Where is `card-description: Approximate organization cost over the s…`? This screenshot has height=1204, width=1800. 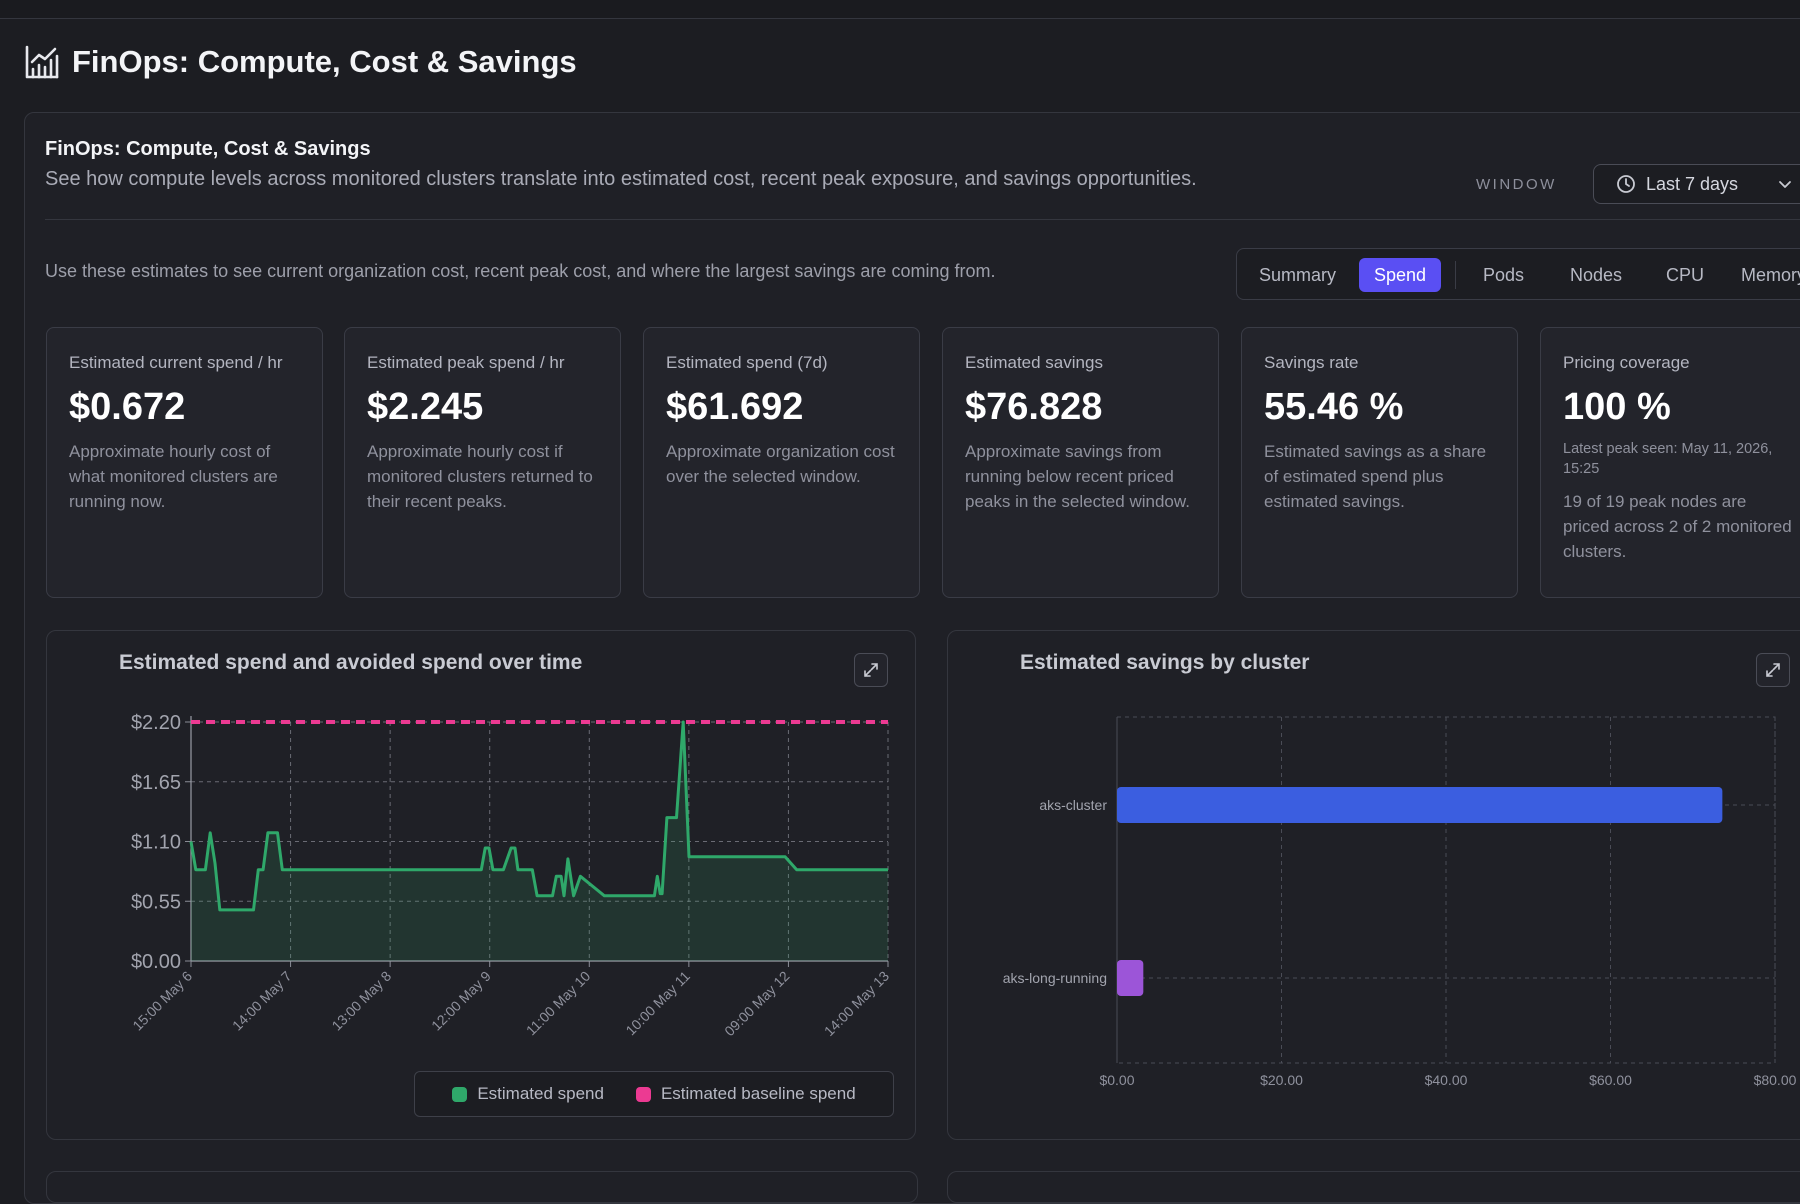 card-description: Approximate organization cost over the s… is located at coordinates (780, 464).